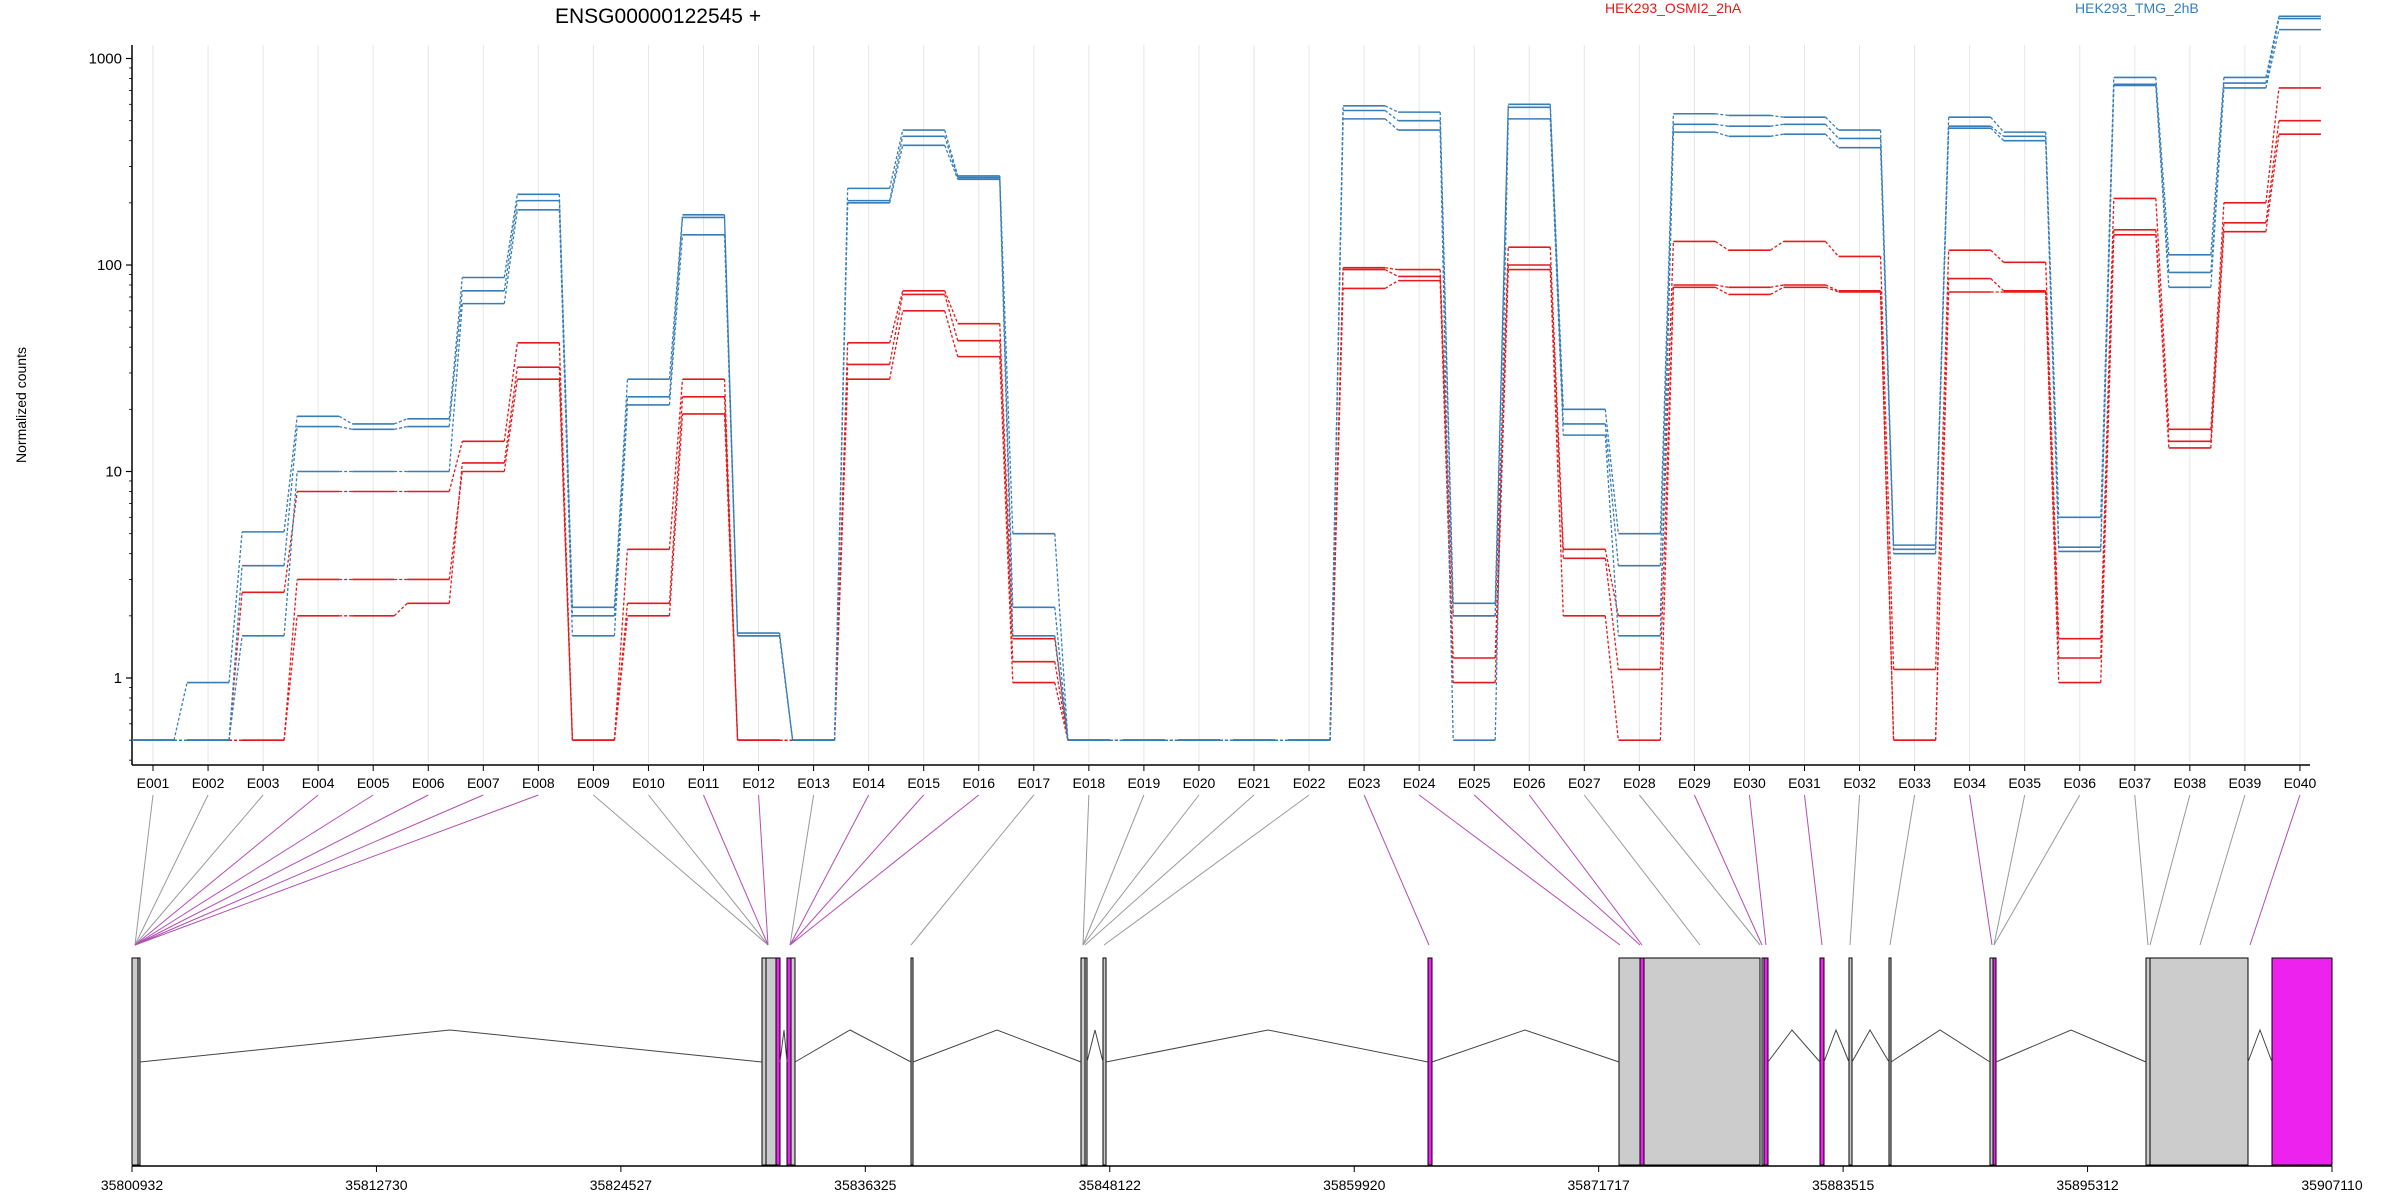  What do you see at coordinates (593, 783) in the screenshot?
I see `x-tick-label: E009` at bounding box center [593, 783].